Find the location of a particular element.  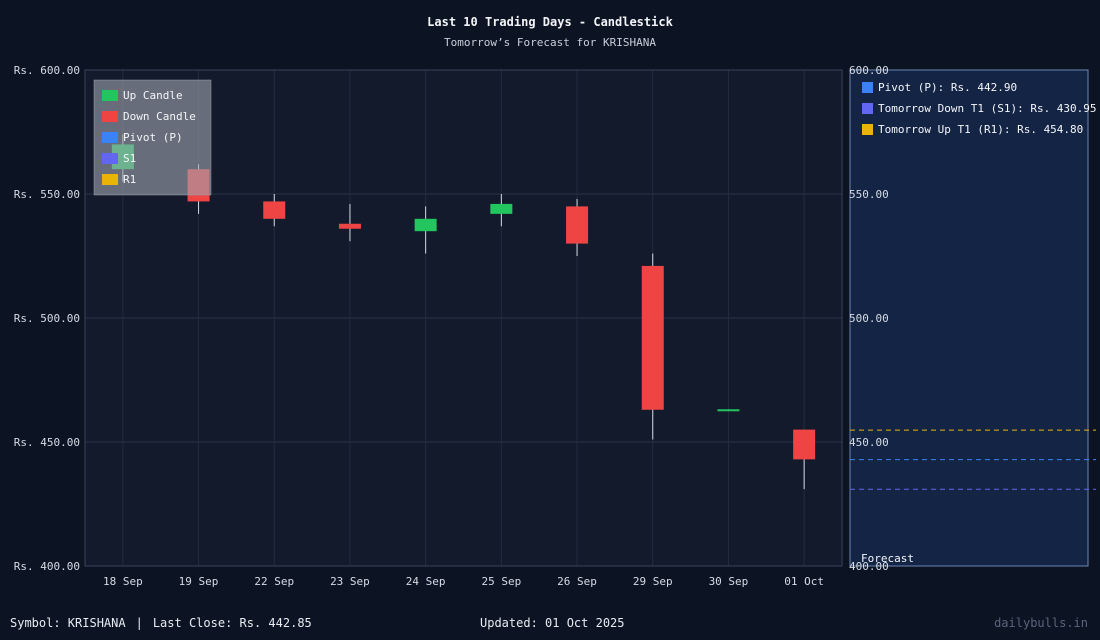

forecast-label: Forecast is located at coordinates (887, 558).